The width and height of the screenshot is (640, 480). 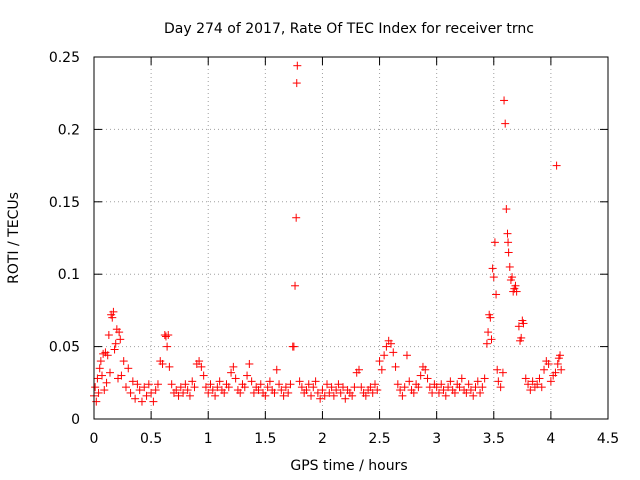 I want to click on y-tick-label: 0.1, so click(x=69, y=275).